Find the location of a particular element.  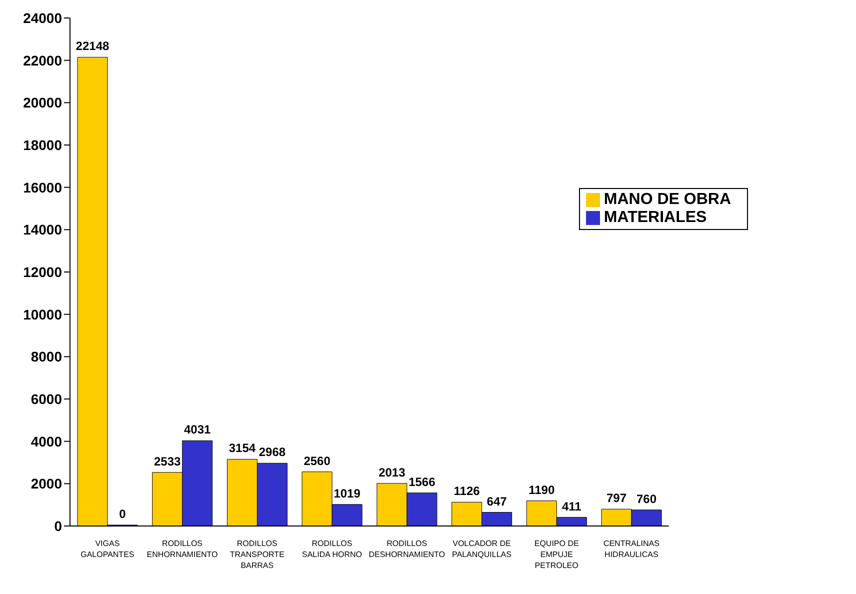

y-tick-label: 20000 is located at coordinates (42, 102).